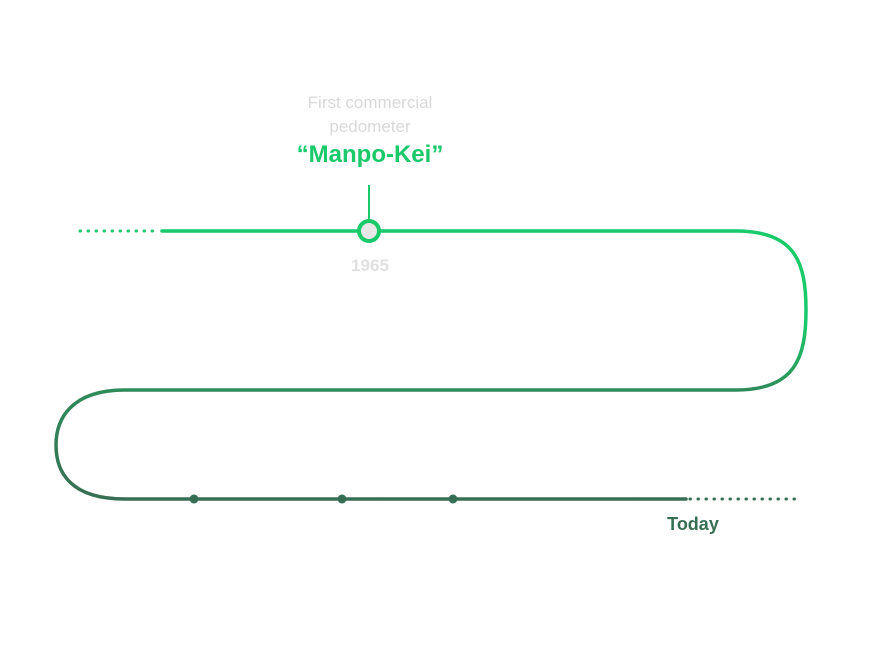  What do you see at coordinates (370, 102) in the screenshot?
I see `event-caption-line1: First commercial` at bounding box center [370, 102].